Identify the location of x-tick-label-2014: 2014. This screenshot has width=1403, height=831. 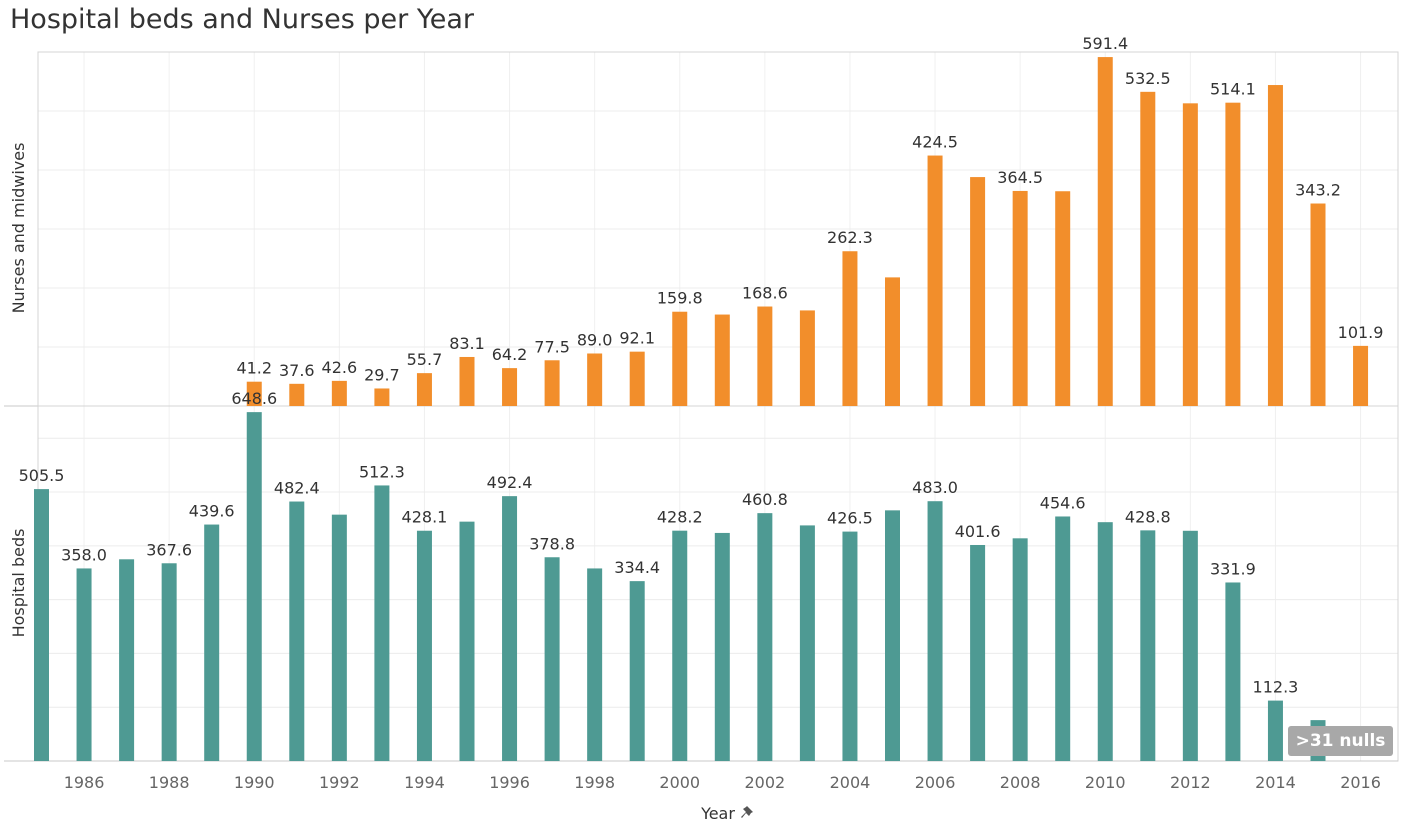
(1275, 782).